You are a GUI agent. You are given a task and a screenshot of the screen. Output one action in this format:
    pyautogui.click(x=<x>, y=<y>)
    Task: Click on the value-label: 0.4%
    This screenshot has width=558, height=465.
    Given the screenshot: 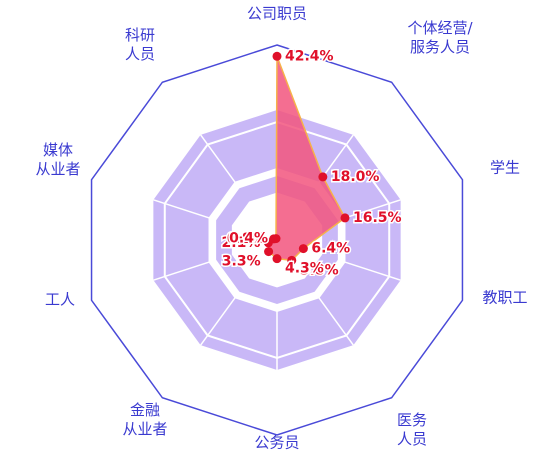 What is the action you would take?
    pyautogui.click(x=248, y=239)
    